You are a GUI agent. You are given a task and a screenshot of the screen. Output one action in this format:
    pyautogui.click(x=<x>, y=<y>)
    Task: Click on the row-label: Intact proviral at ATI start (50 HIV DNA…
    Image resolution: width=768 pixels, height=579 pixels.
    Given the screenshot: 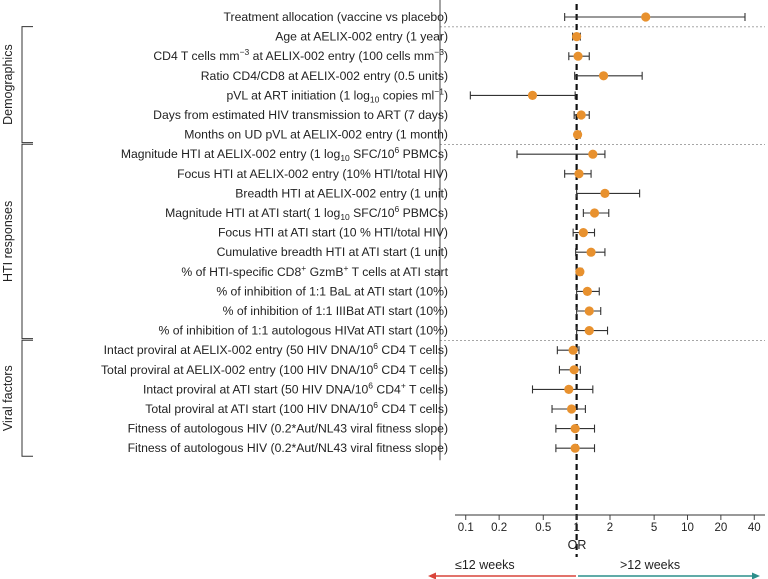 What is the action you would take?
    pyautogui.click(x=295, y=388)
    